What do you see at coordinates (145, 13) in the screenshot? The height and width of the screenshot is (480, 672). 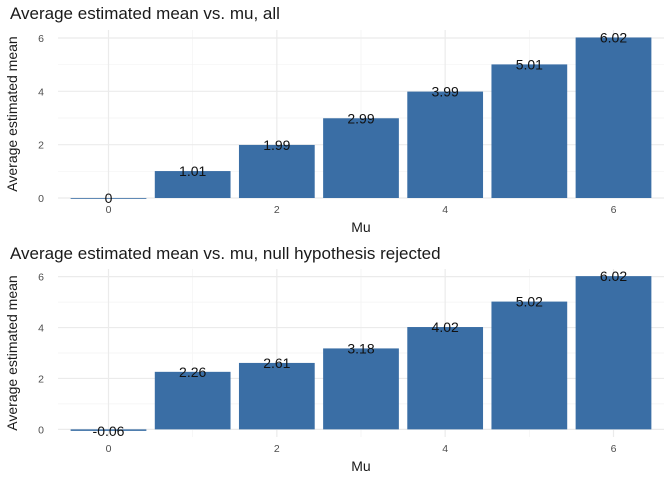 I see `chart-title: Average estimated mean vs. mu, all` at bounding box center [145, 13].